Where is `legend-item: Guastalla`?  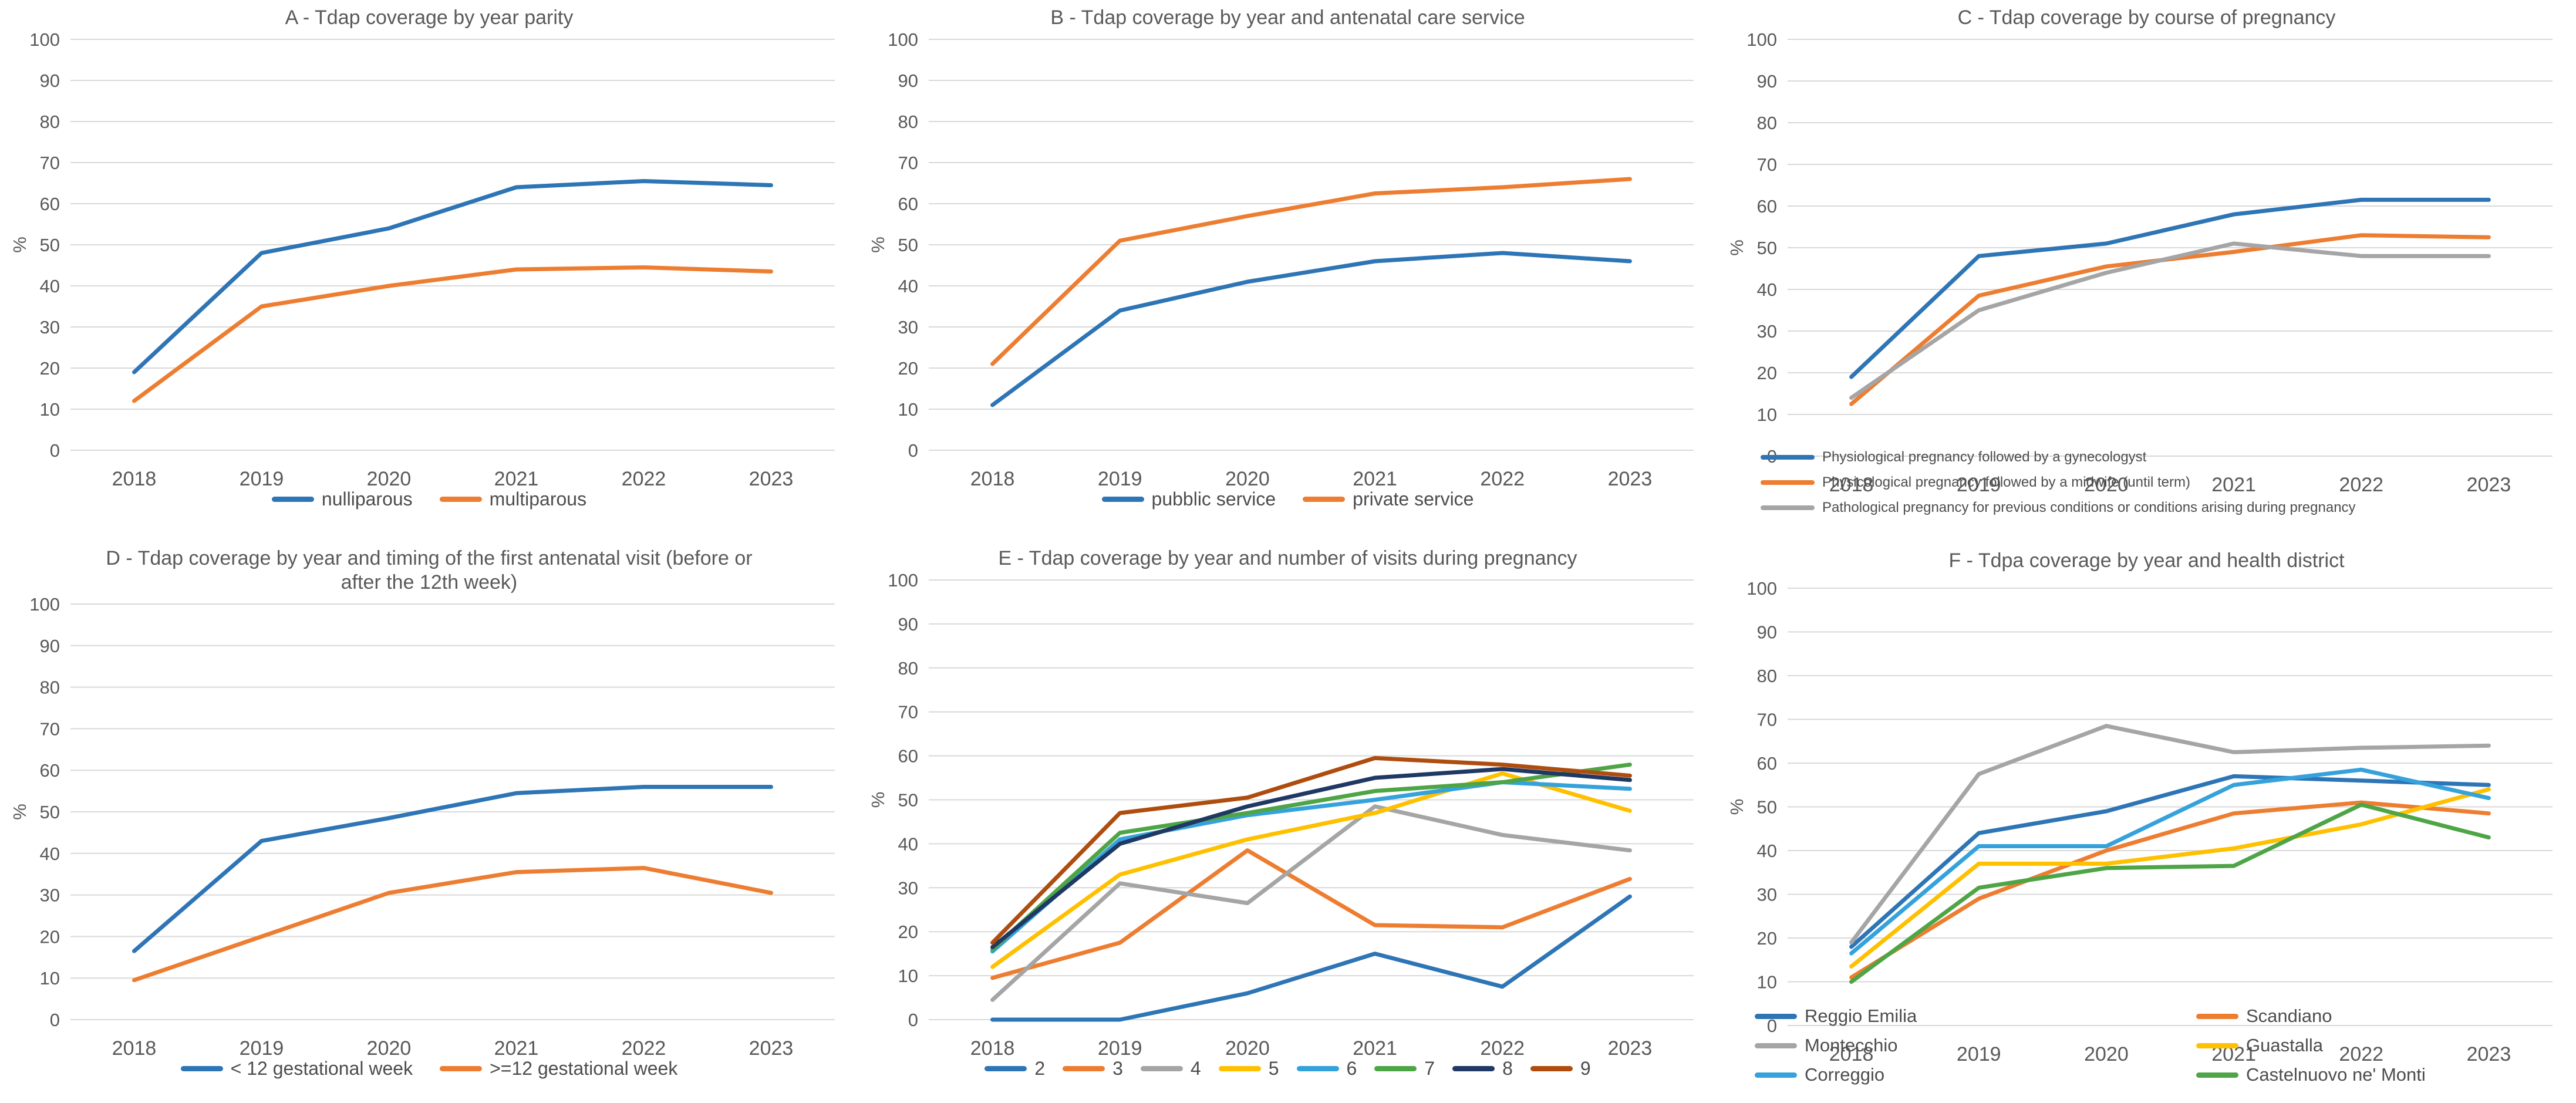
legend-item: Guastalla is located at coordinates (2311, 1045).